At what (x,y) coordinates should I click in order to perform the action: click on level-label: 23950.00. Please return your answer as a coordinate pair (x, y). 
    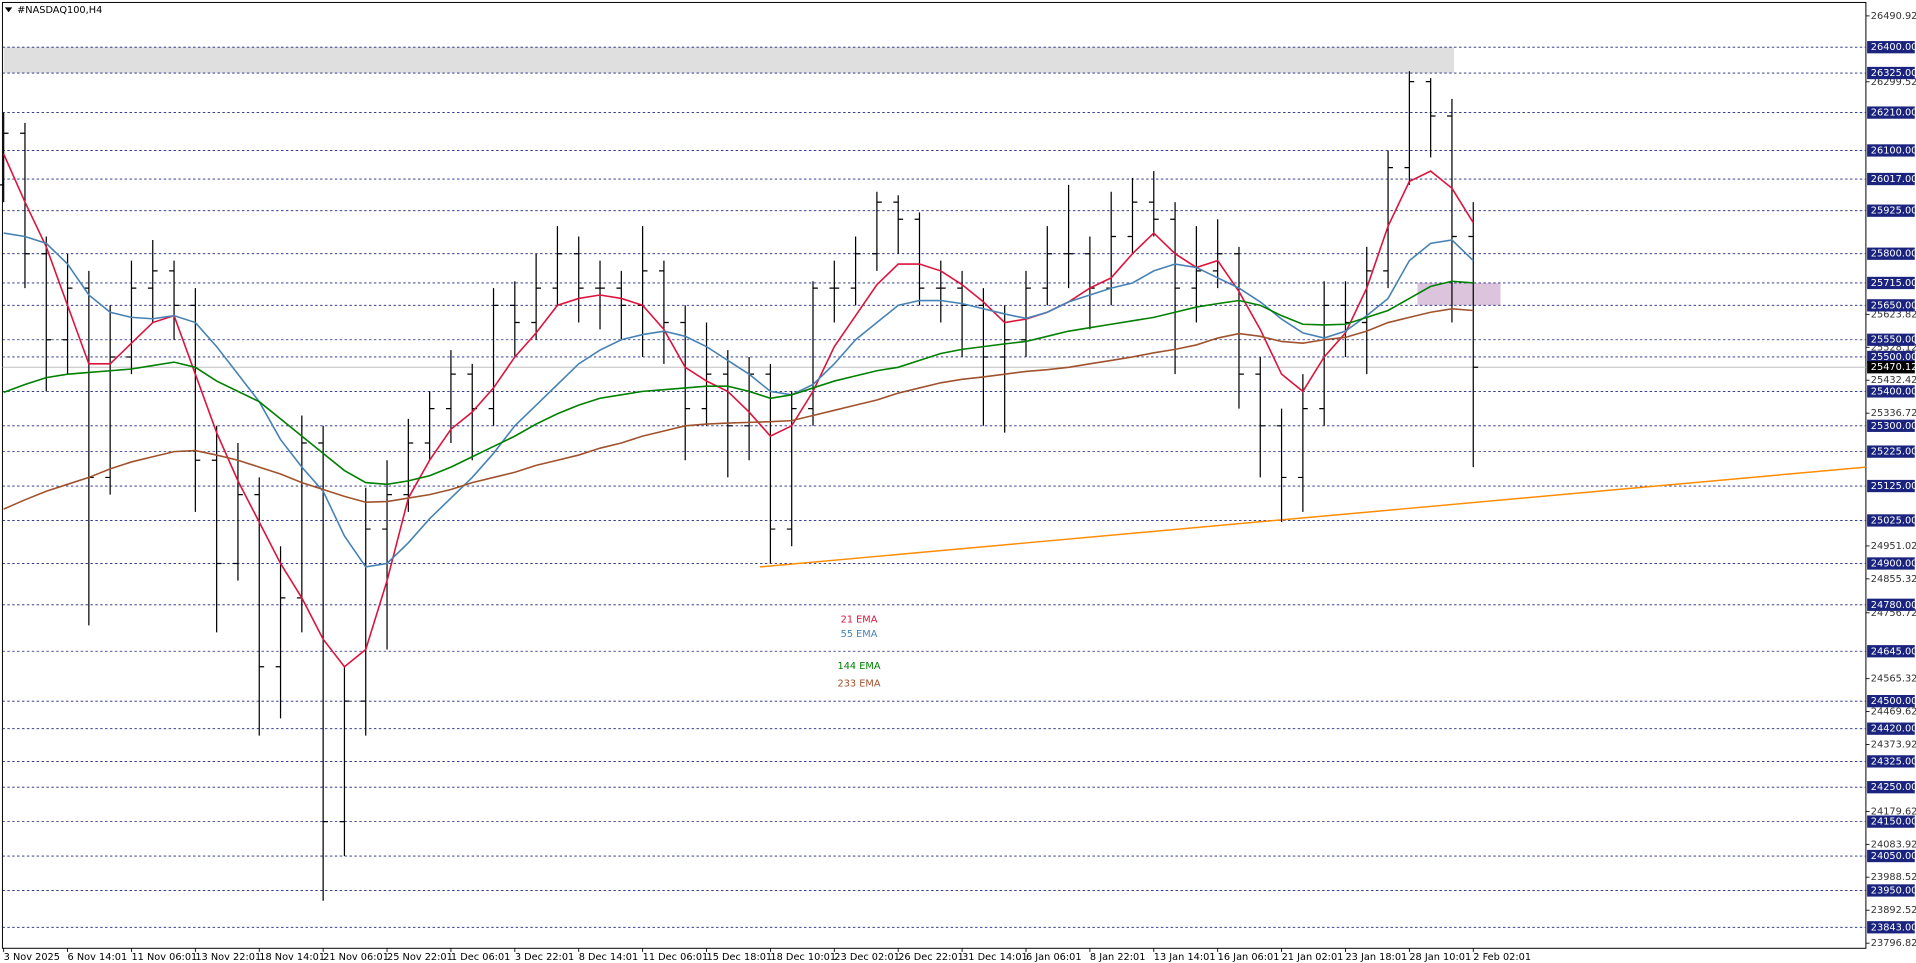
    Looking at the image, I should click on (1893, 890).